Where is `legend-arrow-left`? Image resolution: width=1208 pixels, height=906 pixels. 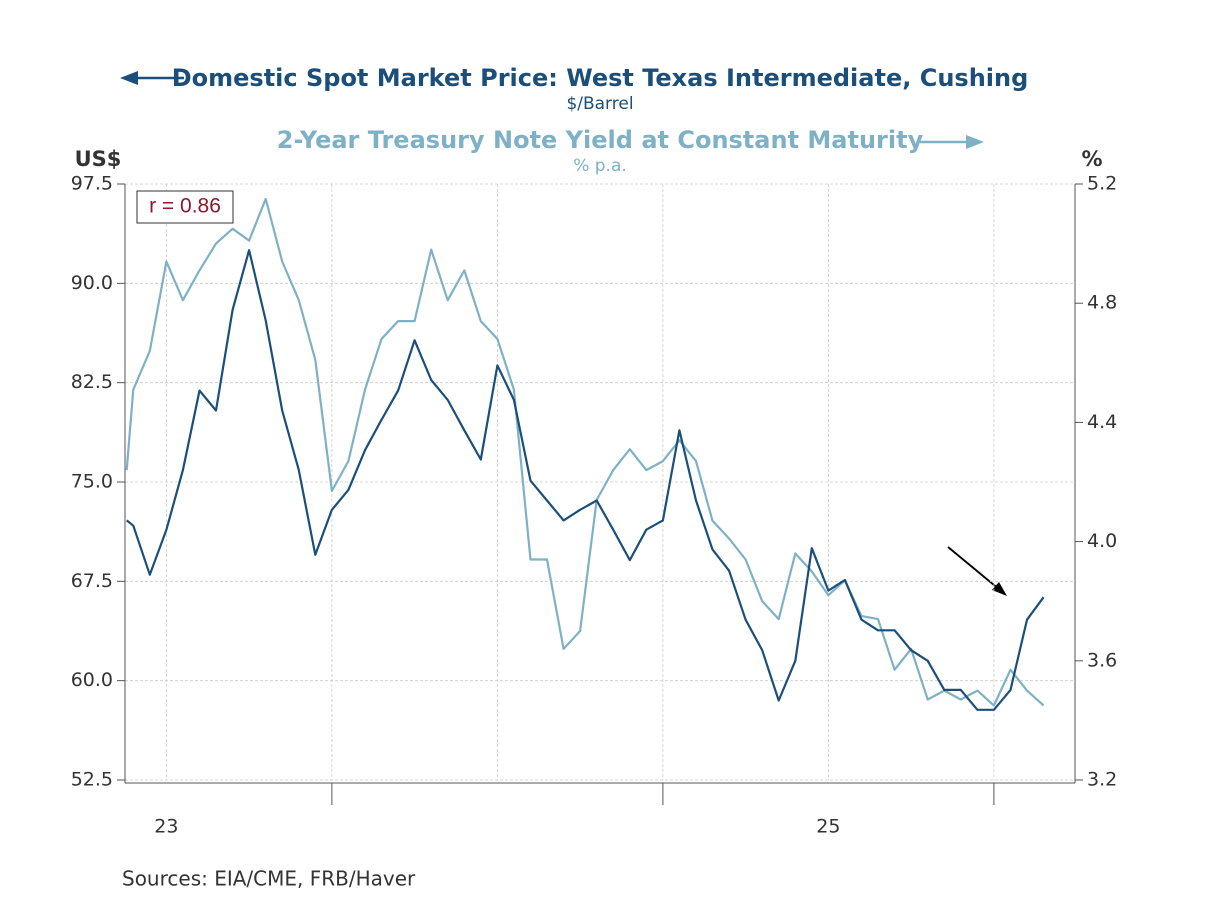
legend-arrow-left is located at coordinates (152, 78).